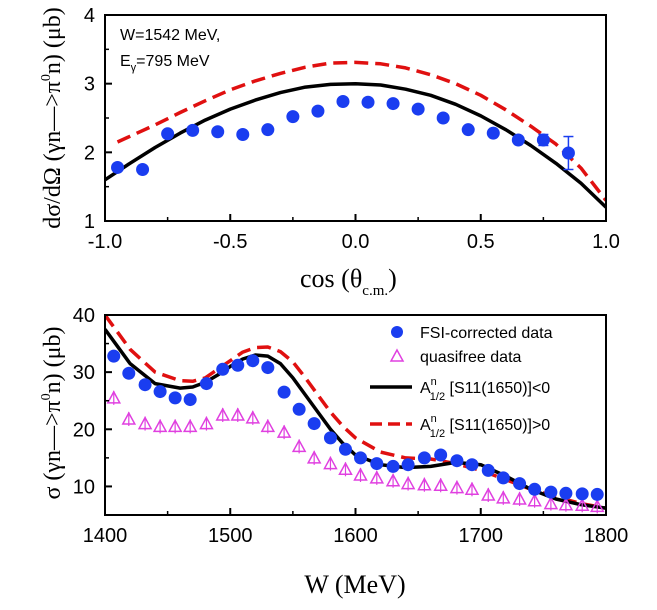 Image resolution: width=657 pixels, height=610 pixels. Describe the element at coordinates (105, 536) in the screenshot. I see `bottom-x-tick-label: 1400` at that location.